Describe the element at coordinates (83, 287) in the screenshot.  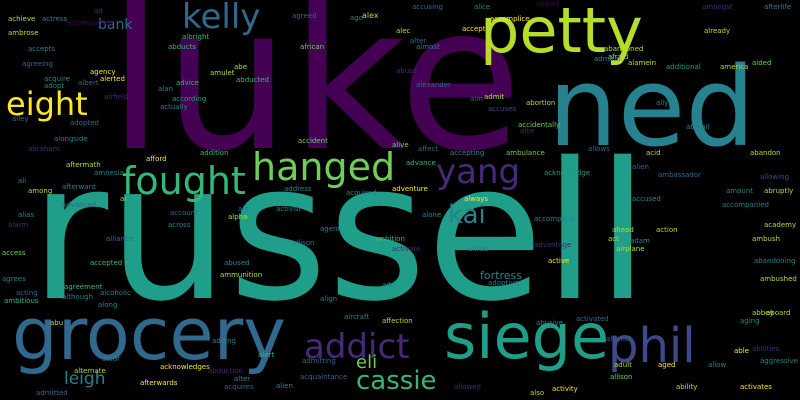
I see `word: agreement` at that location.